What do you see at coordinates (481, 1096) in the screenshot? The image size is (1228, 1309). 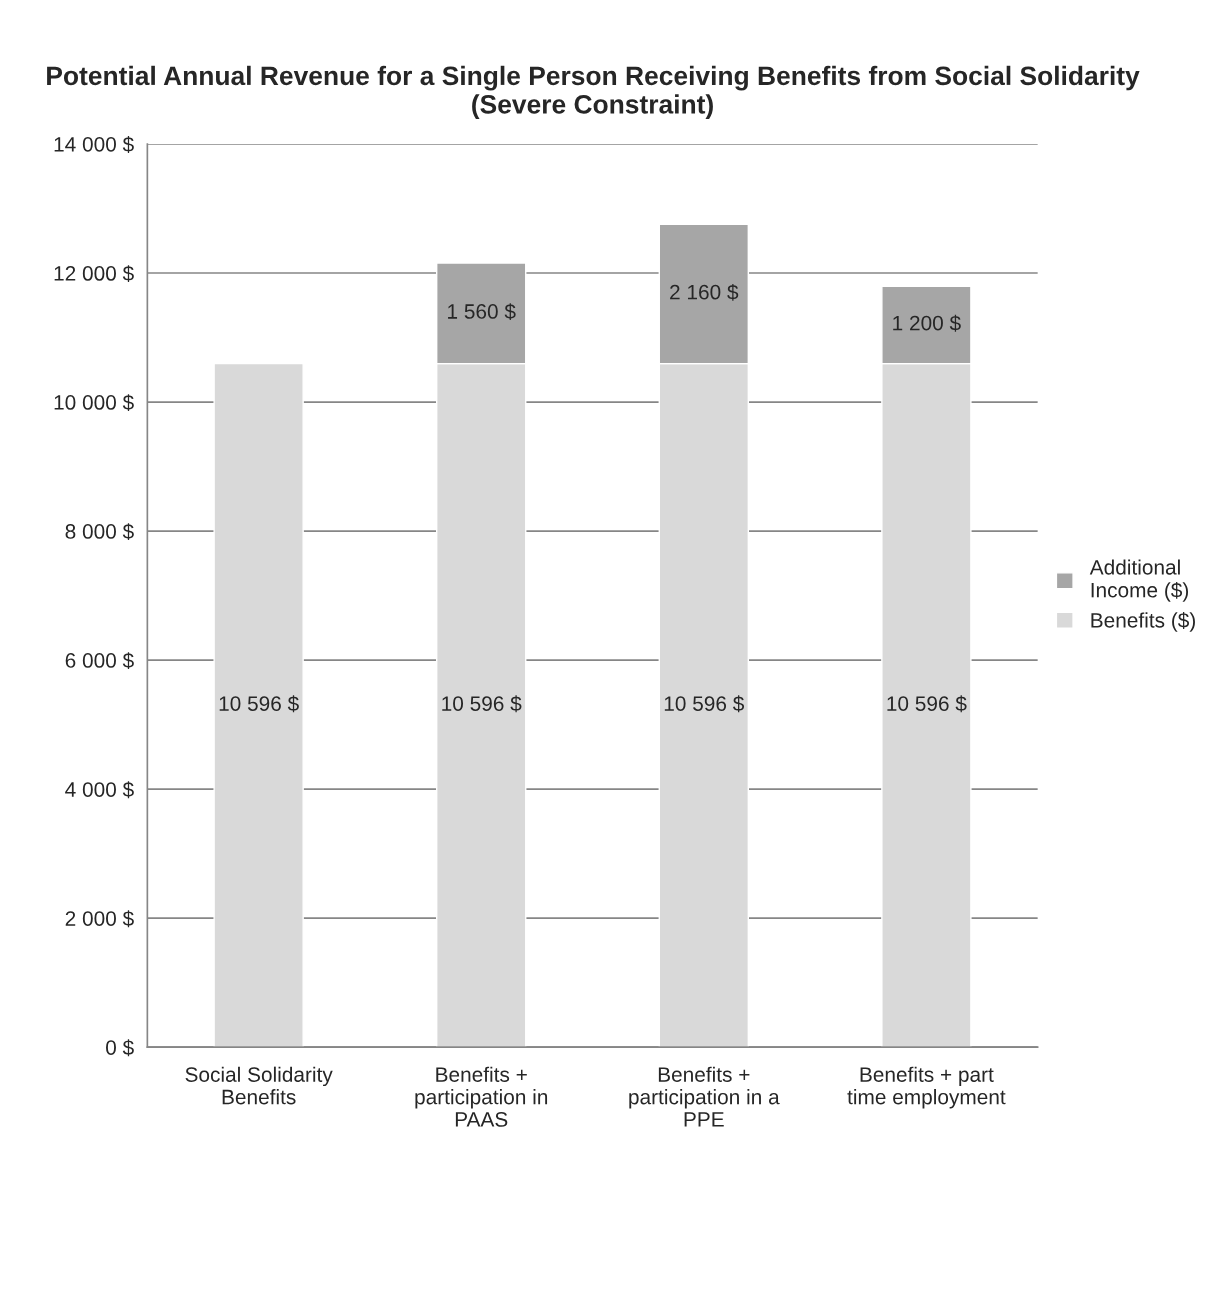 I see `x-tick-label: Benefits + participation in PAAS` at bounding box center [481, 1096].